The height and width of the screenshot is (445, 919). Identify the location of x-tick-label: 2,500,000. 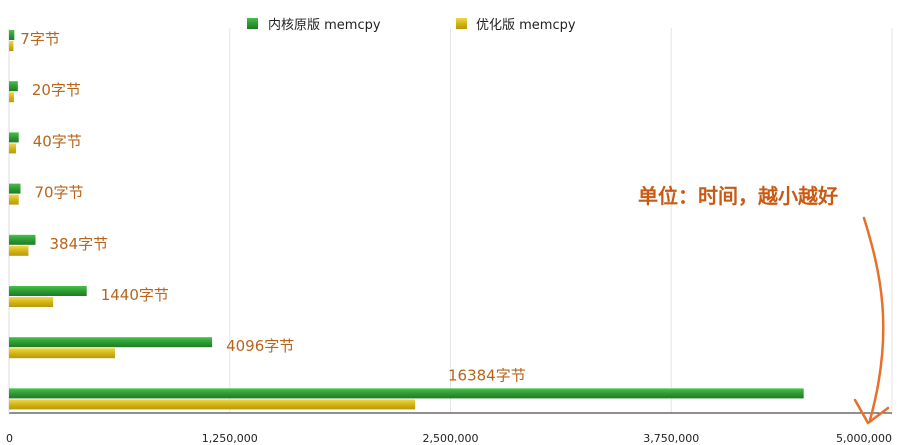
(451, 438).